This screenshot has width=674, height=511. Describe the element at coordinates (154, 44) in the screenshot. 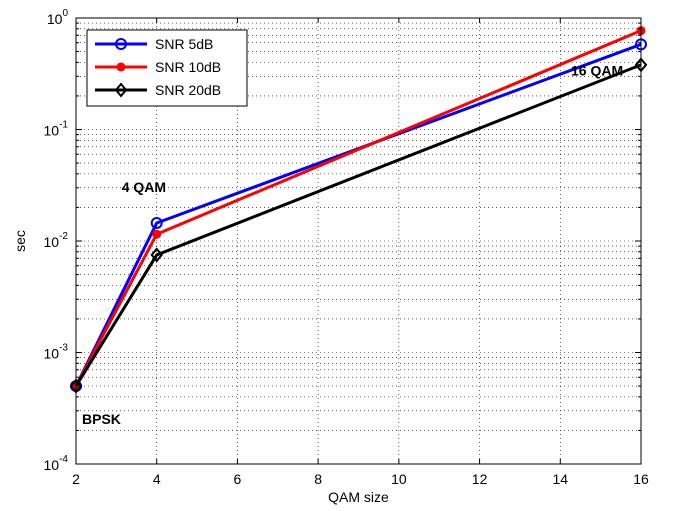

I see `legend-entry: SNR 5dB` at that location.